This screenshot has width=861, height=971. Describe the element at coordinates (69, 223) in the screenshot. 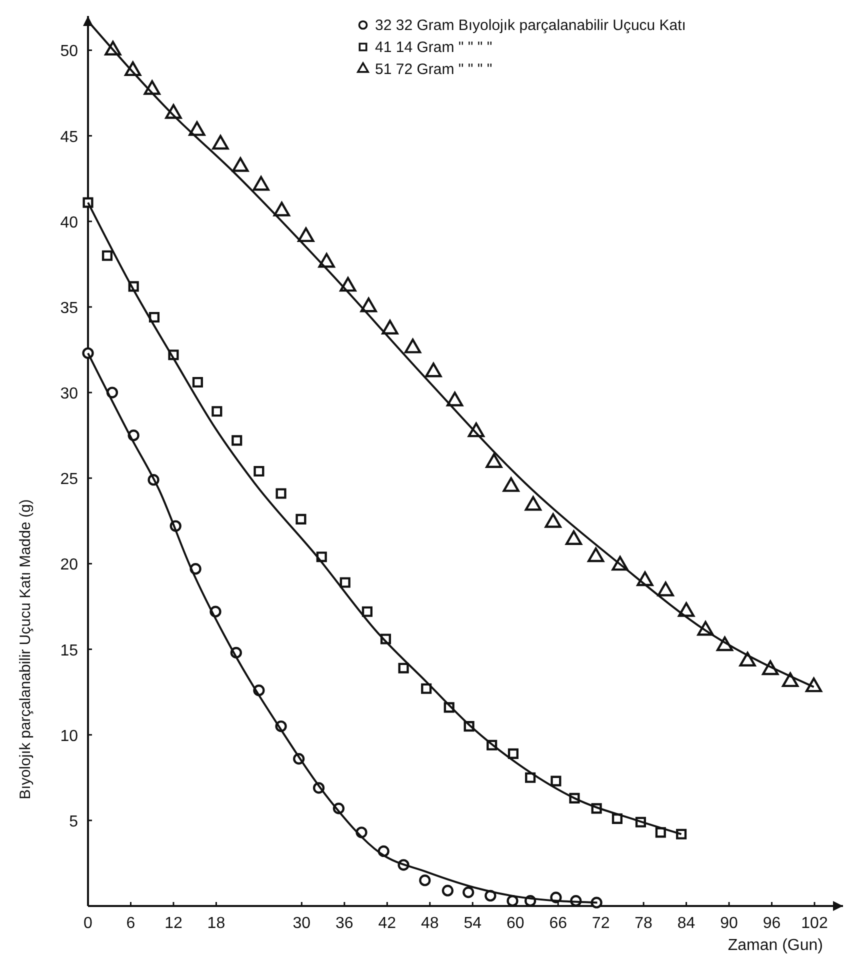

I see `y-tick-label: 40` at that location.